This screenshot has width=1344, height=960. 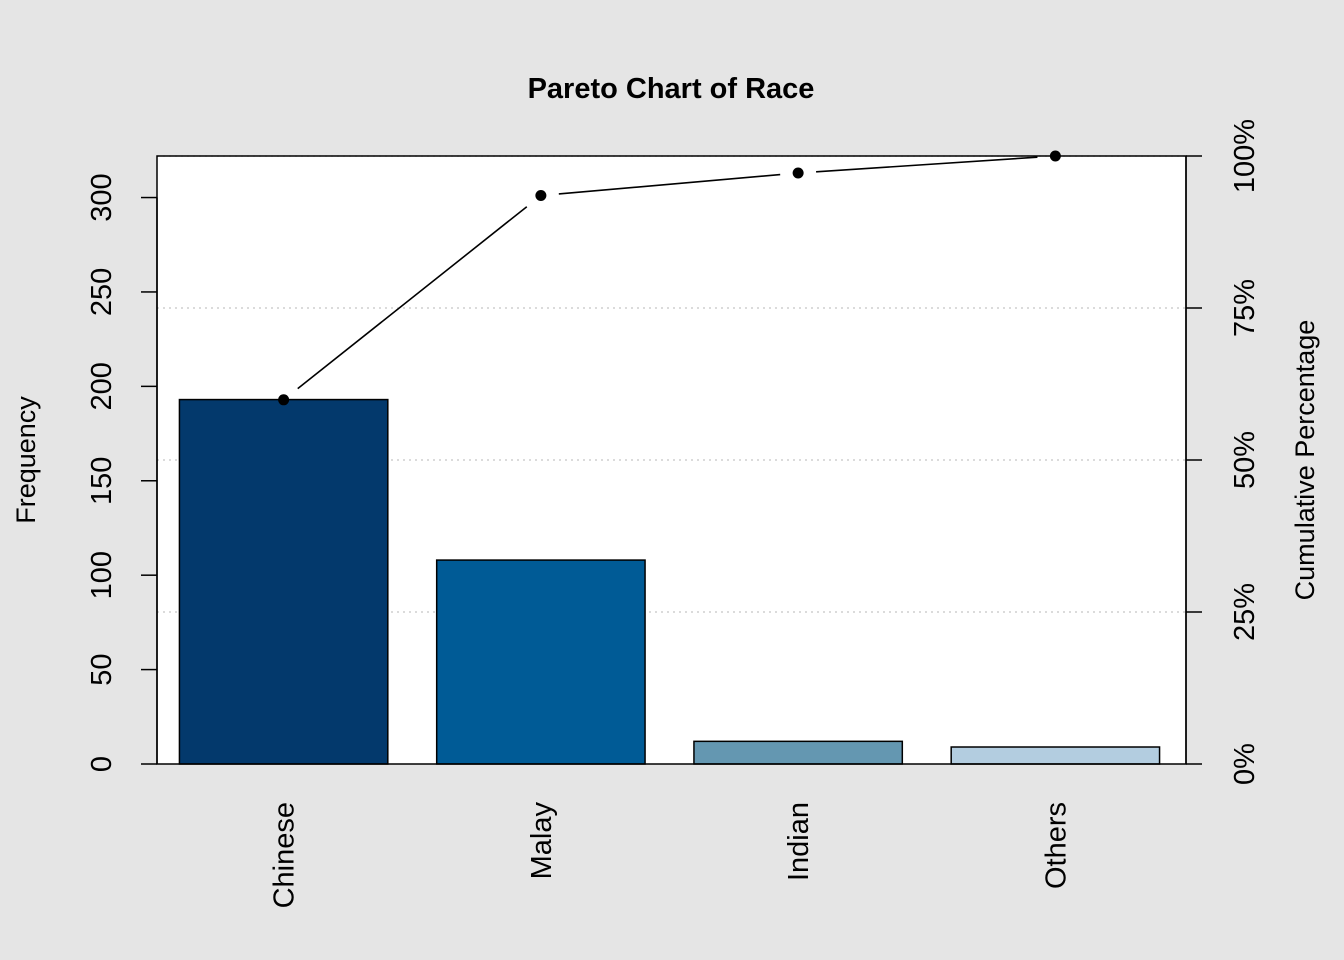 What do you see at coordinates (102, 575) in the screenshot?
I see `y-tick-label: 100` at bounding box center [102, 575].